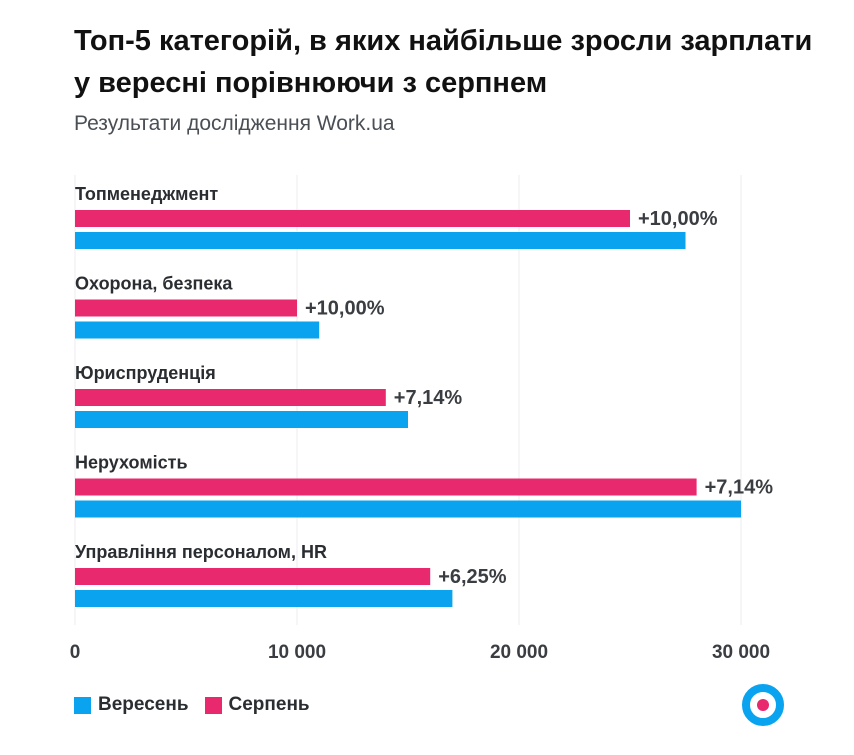 Image resolution: width=854 pixels, height=755 pixels. I want to click on legend-label-september: Вересень, so click(143, 704).